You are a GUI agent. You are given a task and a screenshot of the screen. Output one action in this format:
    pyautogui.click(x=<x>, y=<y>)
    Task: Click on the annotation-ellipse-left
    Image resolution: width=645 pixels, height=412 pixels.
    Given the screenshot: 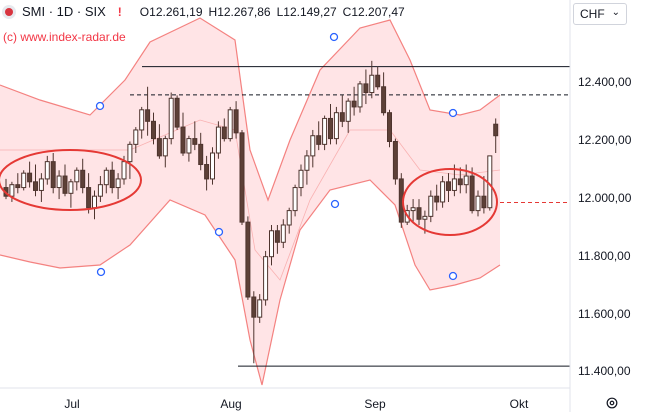 What is the action you would take?
    pyautogui.click(x=71, y=180)
    